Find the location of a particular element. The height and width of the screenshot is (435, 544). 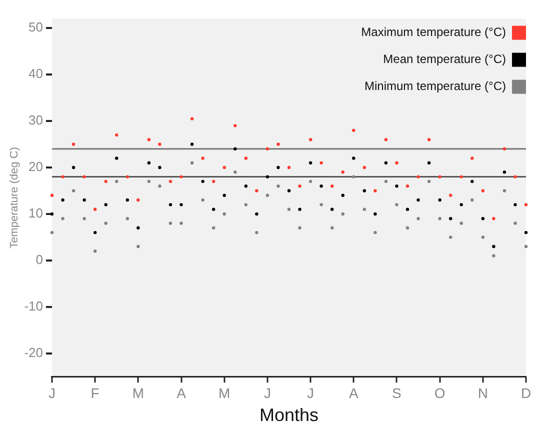

legend-label: Maximum temperature (°C) is located at coordinates (433, 32).